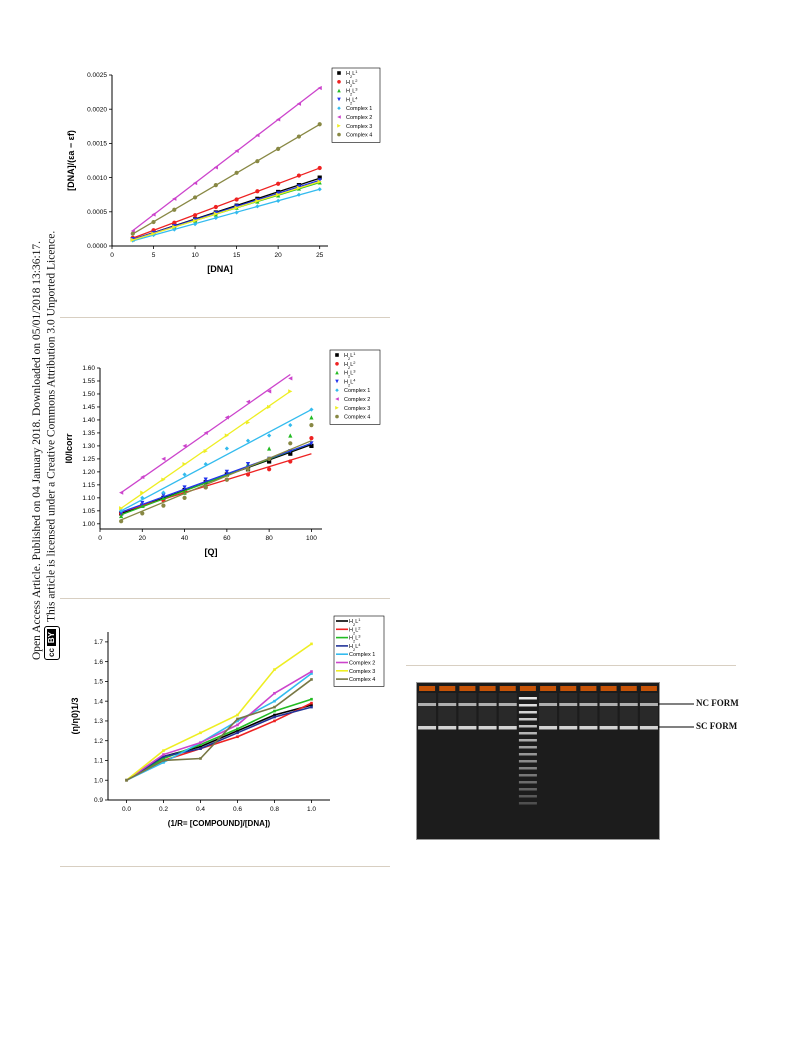 Image resolution: width=793 pixels, height=1039 pixels. What do you see at coordinates (216, 476) in the screenshot?
I see `series-h2l2` at bounding box center [216, 476].